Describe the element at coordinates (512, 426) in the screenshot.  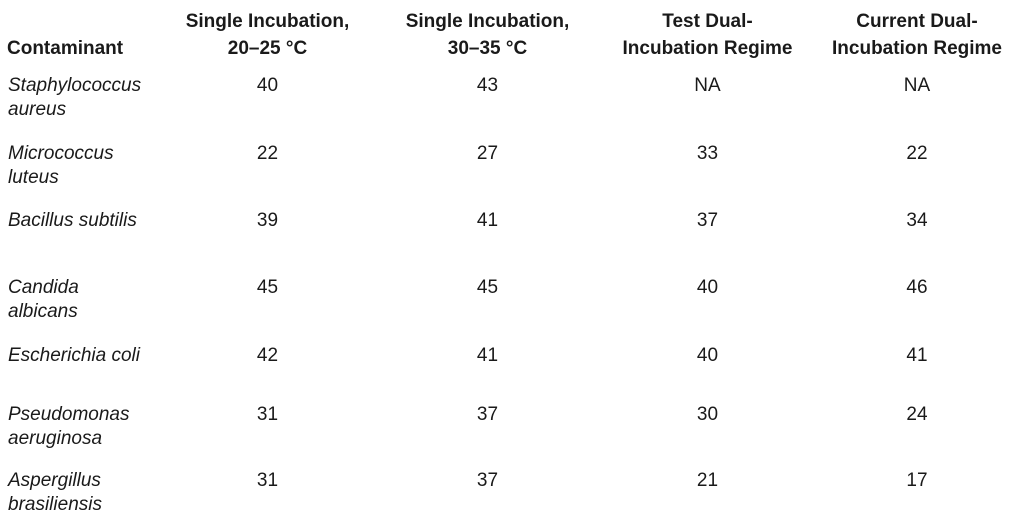
I see `table-row: Pseudomonas aeruginosa 31 37 30 24` at that location.